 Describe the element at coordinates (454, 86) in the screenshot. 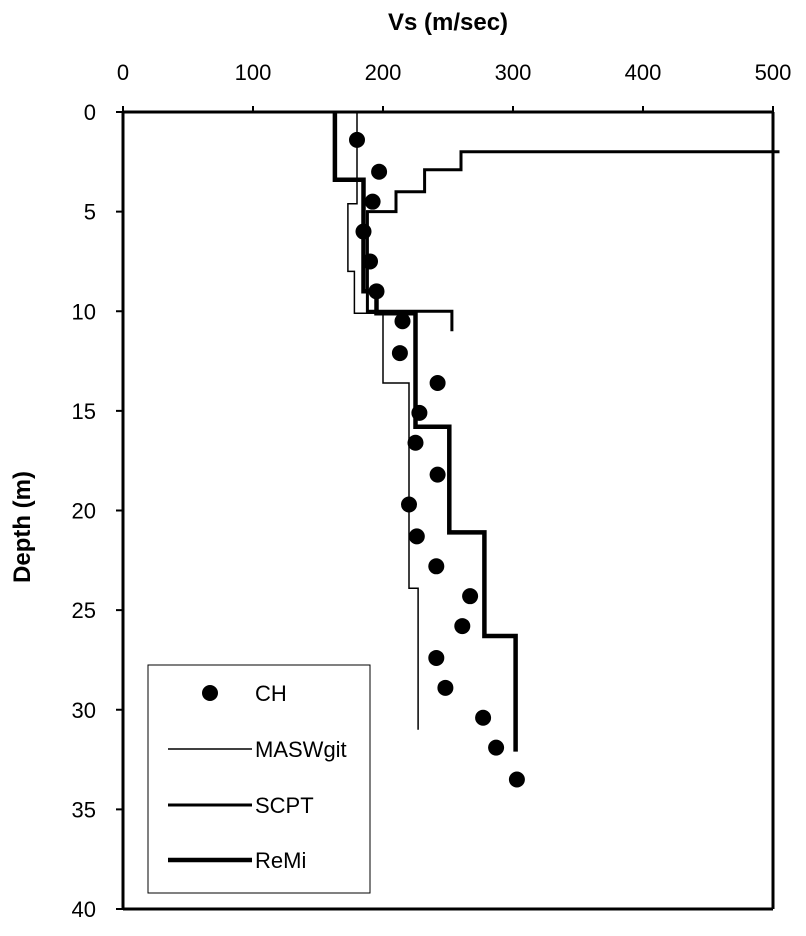

I see `x-axis: 0 100 200 300 400 500` at that location.